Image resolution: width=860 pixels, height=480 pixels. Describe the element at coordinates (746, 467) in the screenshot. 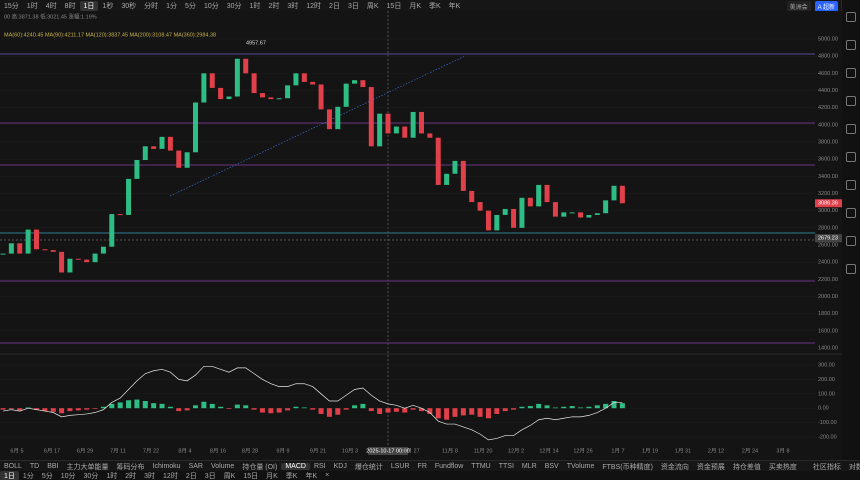

I see `indicator-tab: 持仓差值` at that location.